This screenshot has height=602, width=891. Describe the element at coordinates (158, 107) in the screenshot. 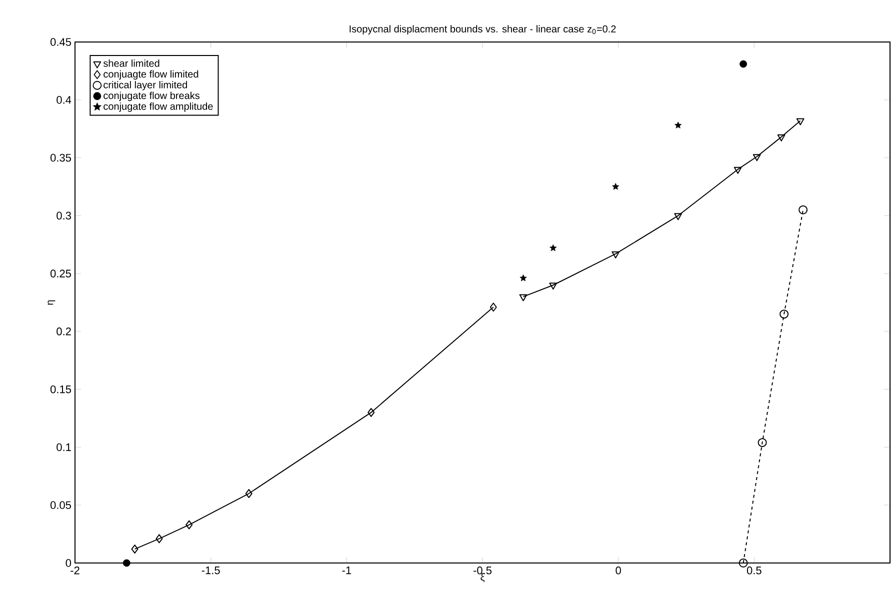

I see `legend-label: conjugate flow amplitude` at that location.